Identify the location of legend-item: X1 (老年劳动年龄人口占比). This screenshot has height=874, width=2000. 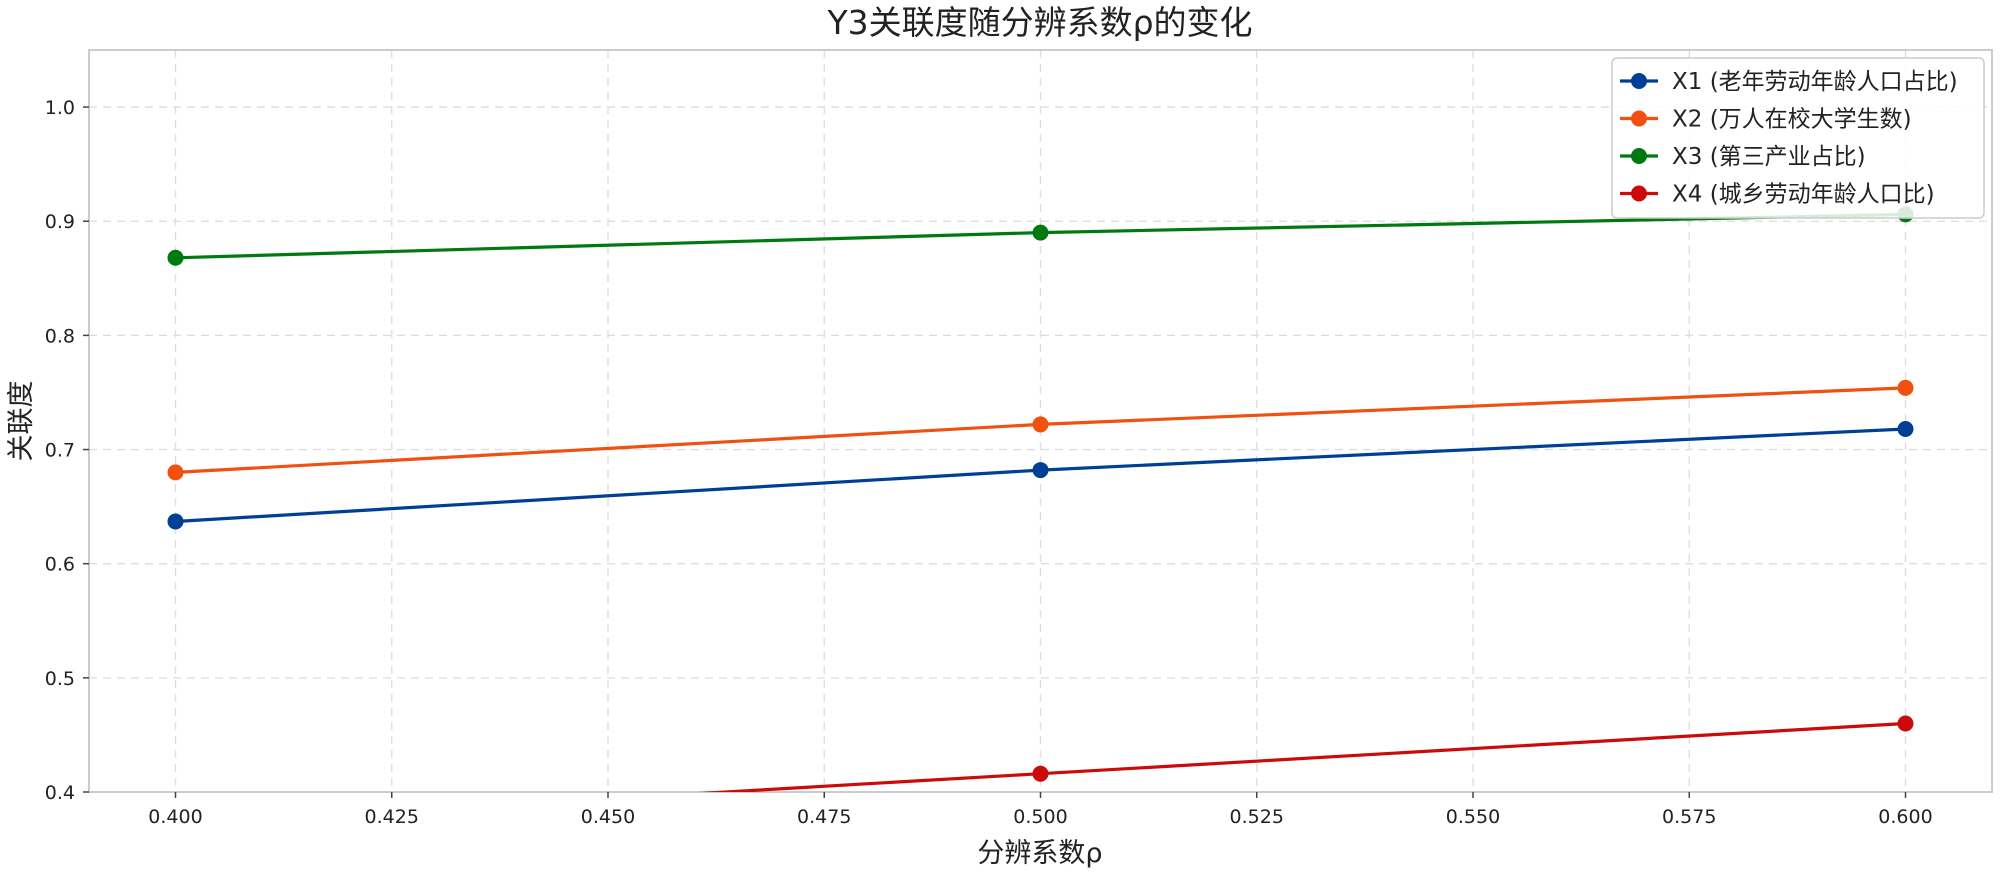
(1789, 82).